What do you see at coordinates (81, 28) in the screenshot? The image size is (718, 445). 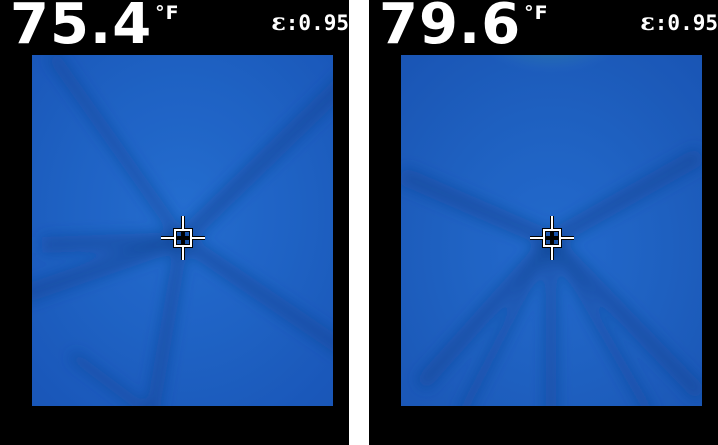 I see `temperature-value: 75.4` at bounding box center [81, 28].